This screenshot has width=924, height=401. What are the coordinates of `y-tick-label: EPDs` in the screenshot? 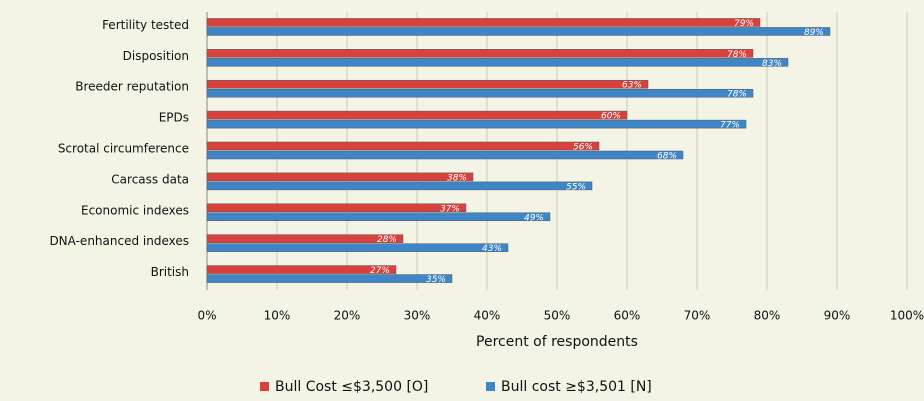 It's located at (174, 118).